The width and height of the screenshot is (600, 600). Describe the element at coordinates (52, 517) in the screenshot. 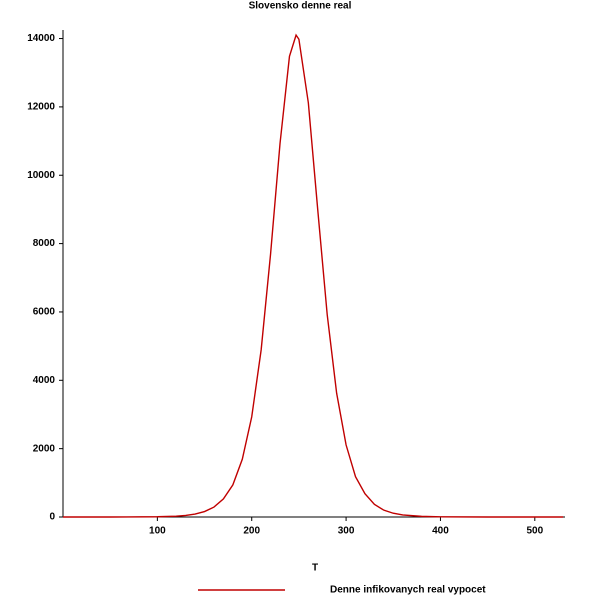

I see `y-tick-label: 0` at that location.